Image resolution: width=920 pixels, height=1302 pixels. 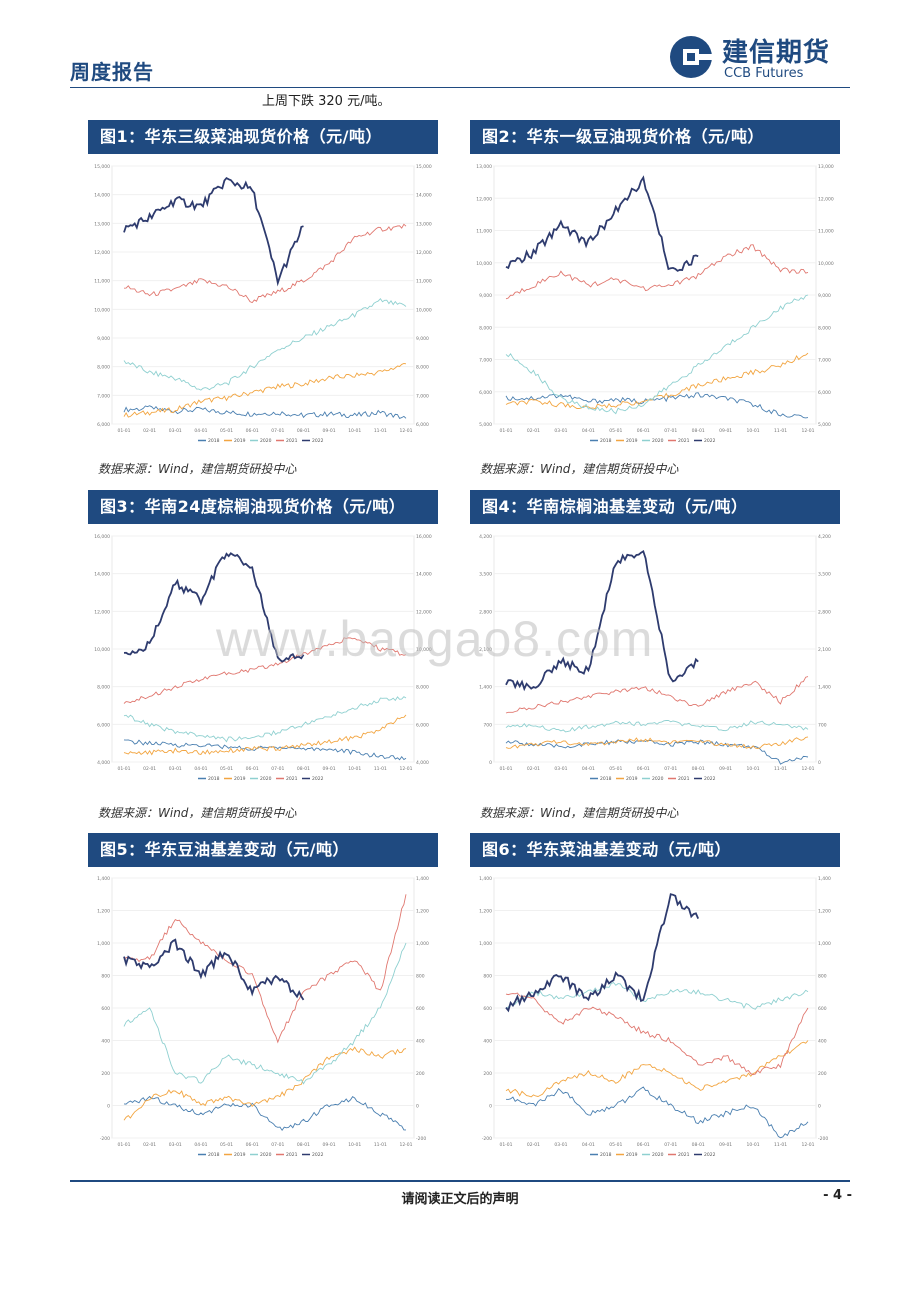 What do you see at coordinates (763, 58) in the screenshot?
I see `company-logo: 建信期货 CCB Futures` at bounding box center [763, 58].